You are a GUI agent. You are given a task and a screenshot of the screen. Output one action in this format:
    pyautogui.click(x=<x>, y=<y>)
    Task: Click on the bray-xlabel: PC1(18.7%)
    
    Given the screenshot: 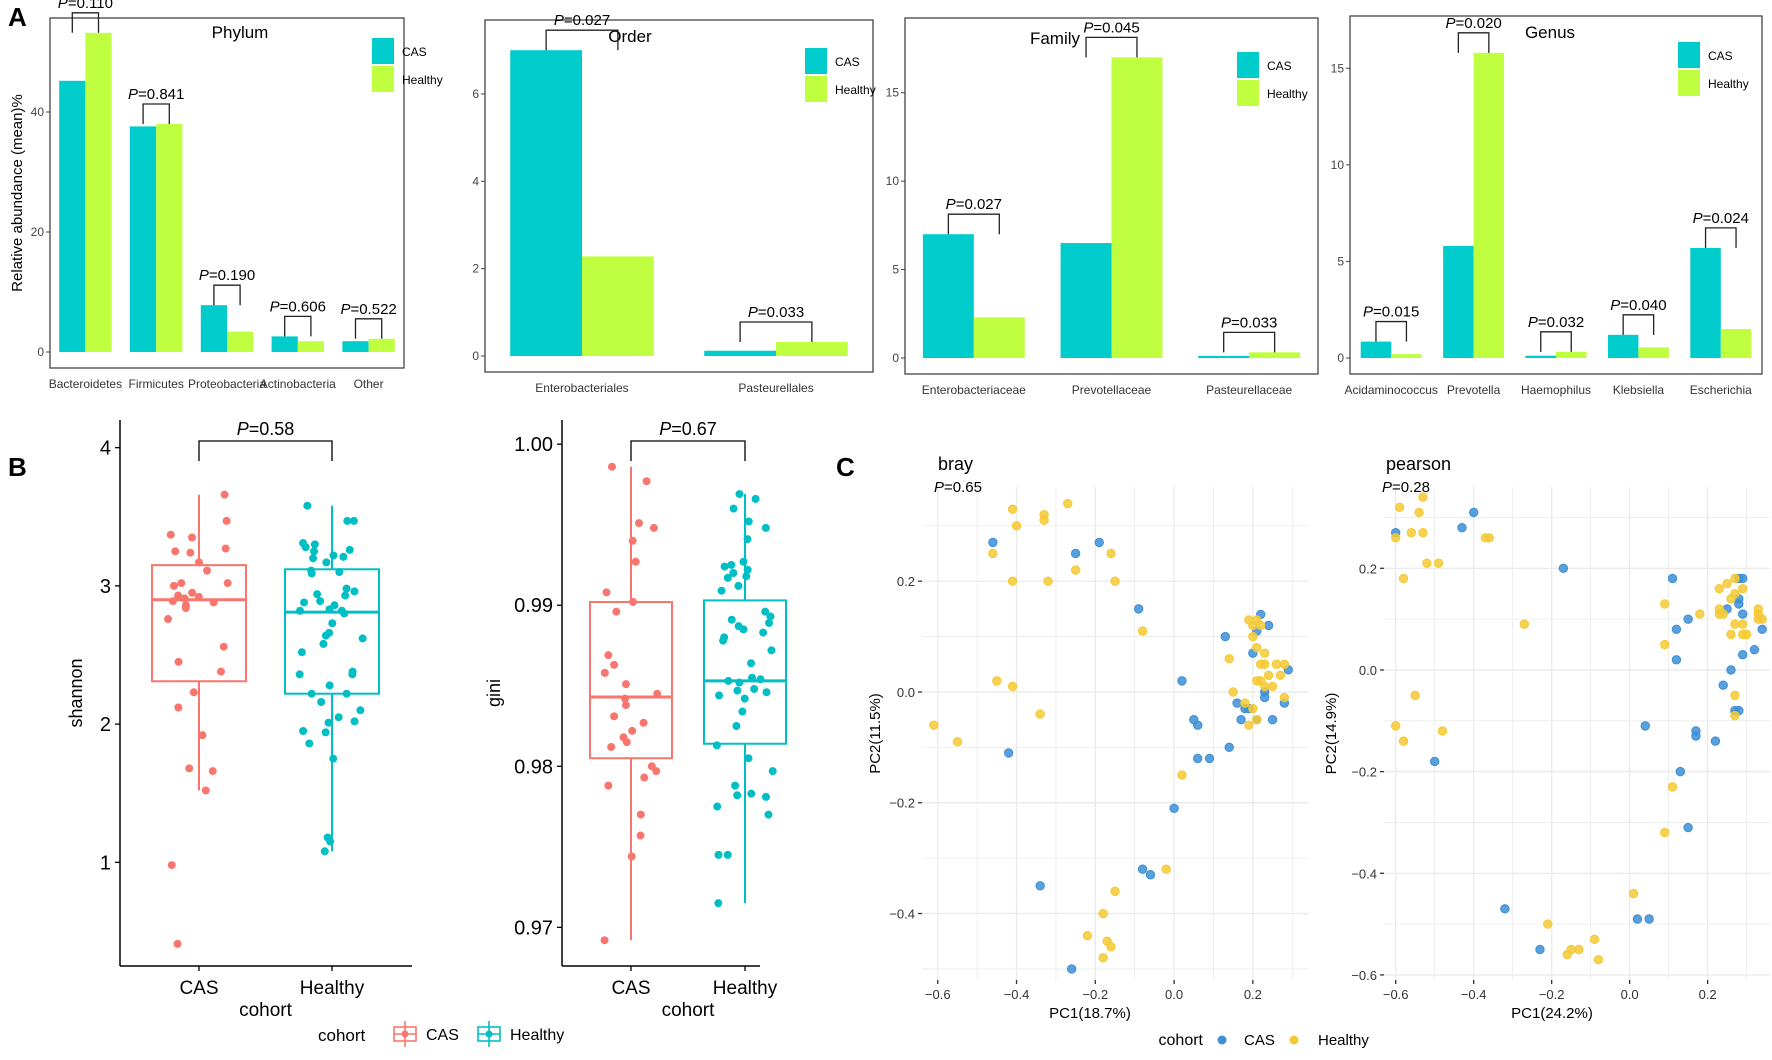 What is the action you would take?
    pyautogui.click(x=1090, y=1013)
    